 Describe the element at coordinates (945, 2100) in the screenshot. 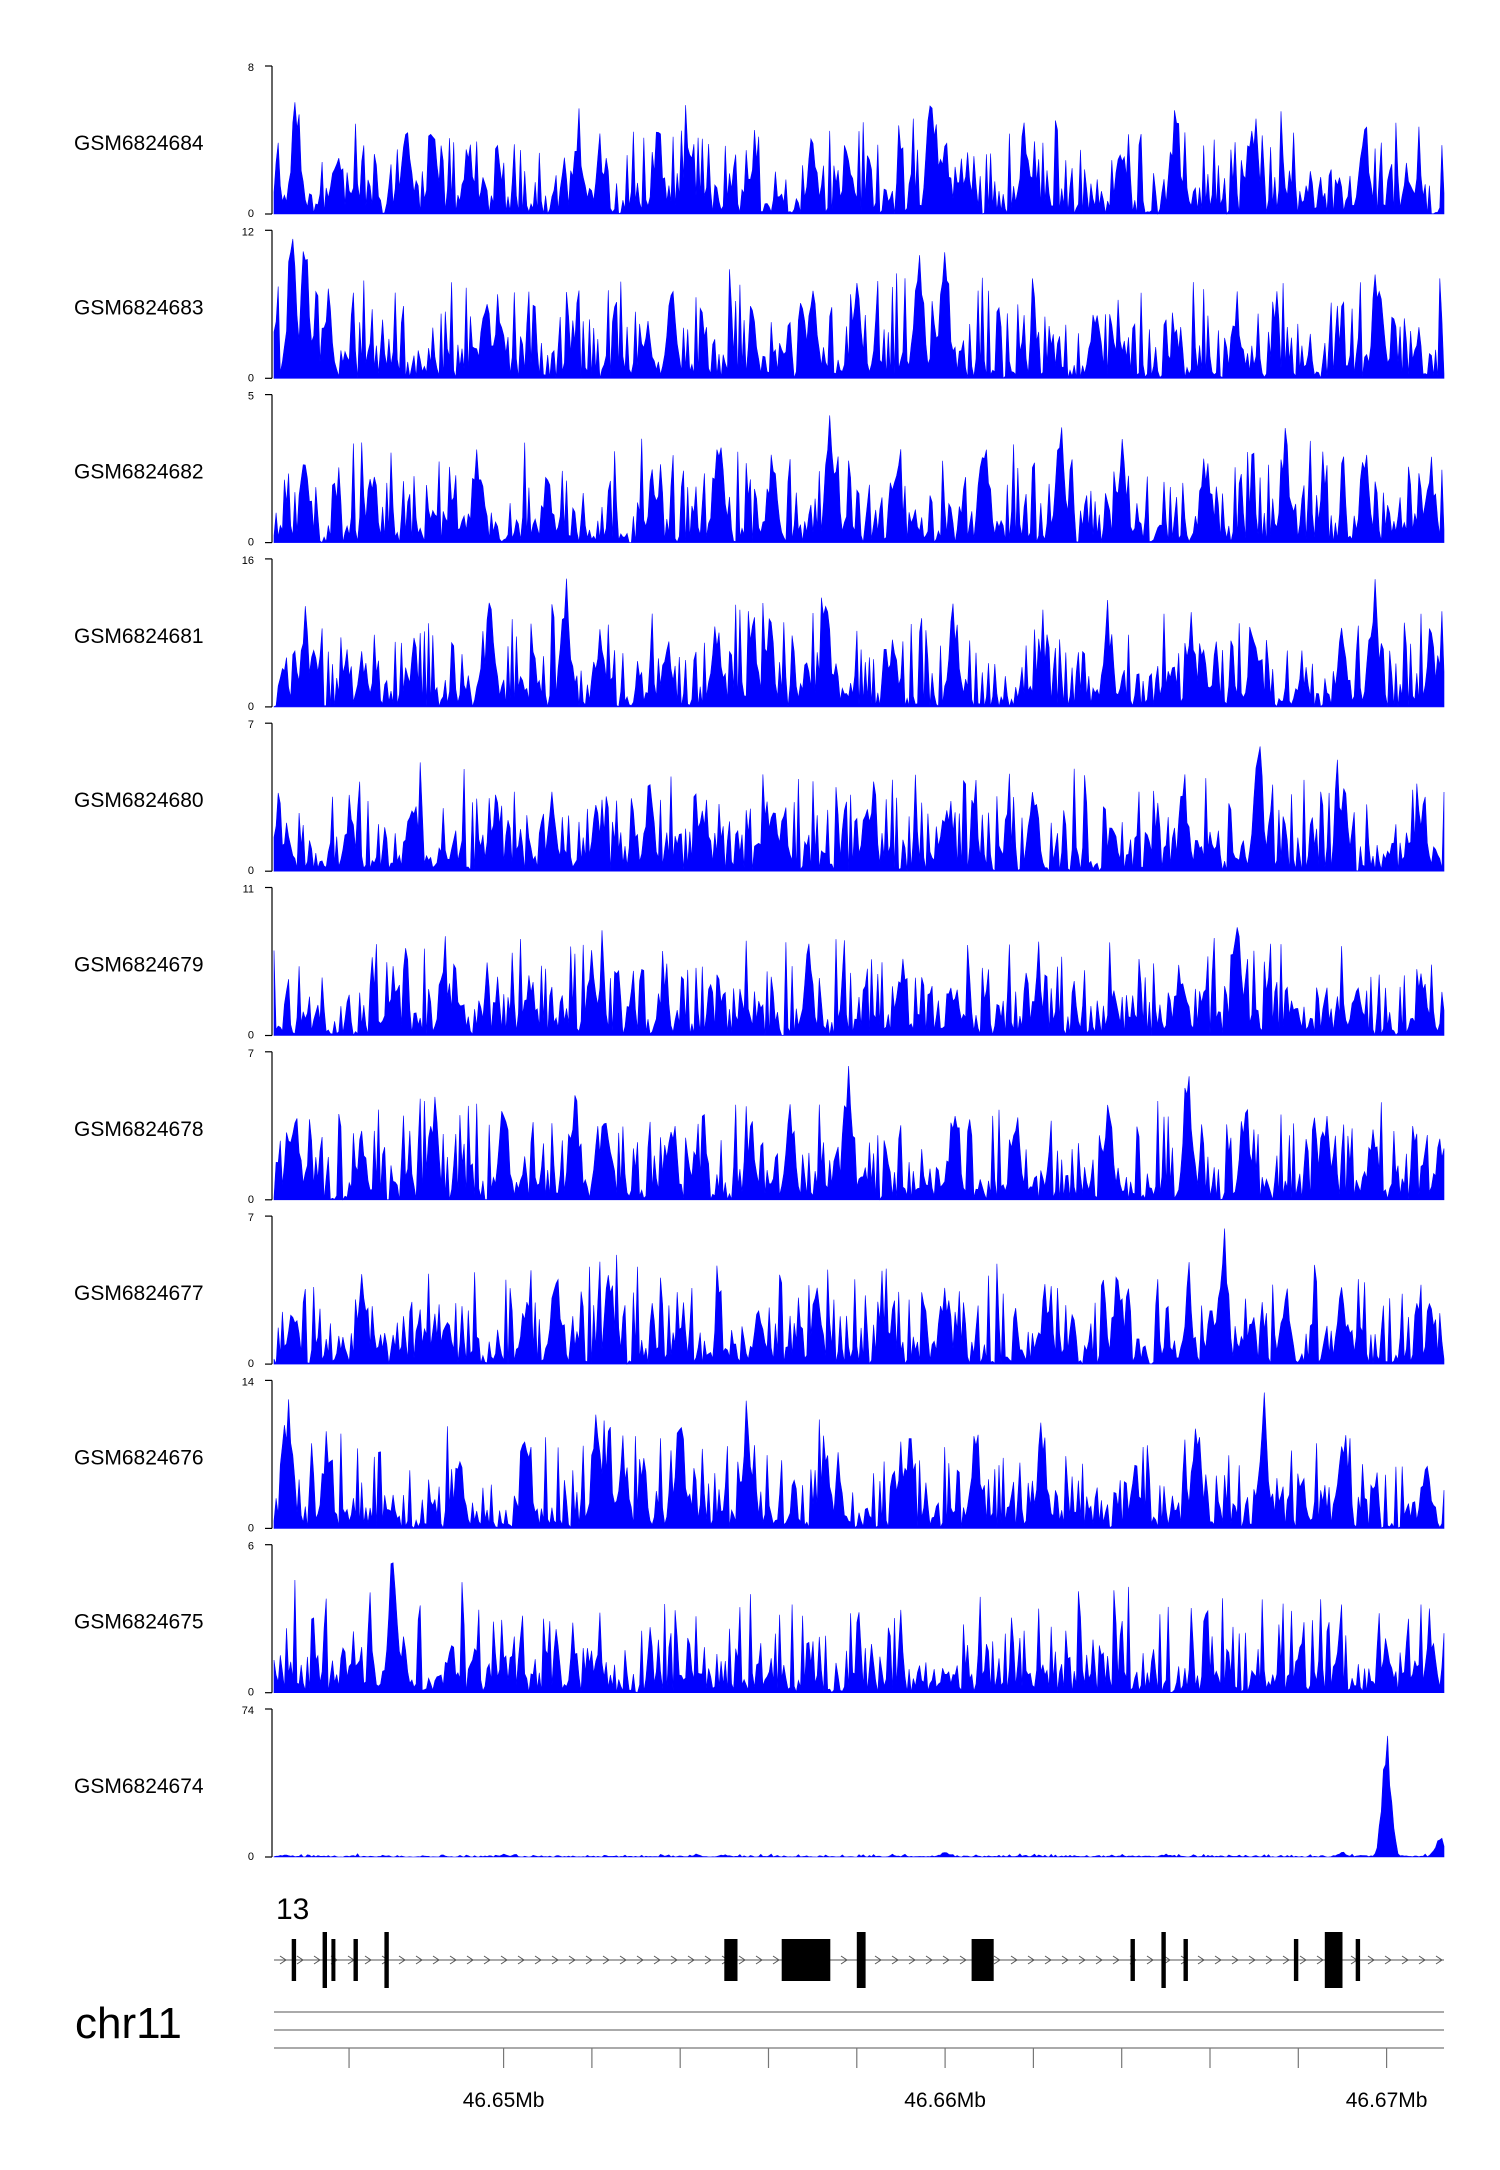

I see `x-tick-label: 46.66Mb` at that location.